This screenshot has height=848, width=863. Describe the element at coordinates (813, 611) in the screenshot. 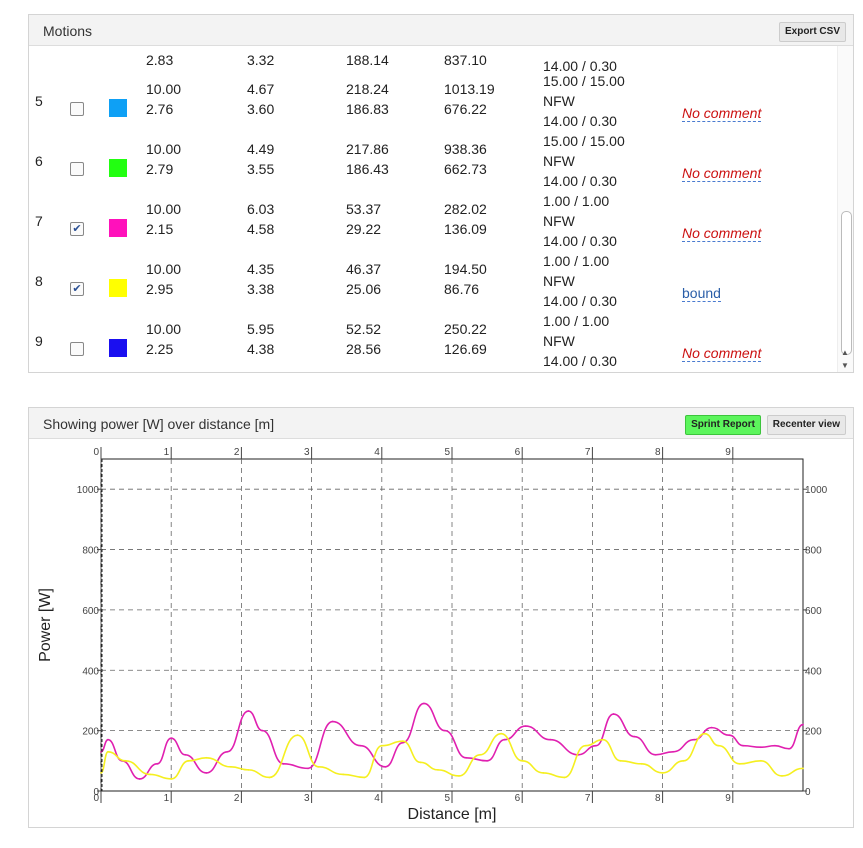

I see `y-tick-label-right: 600` at that location.